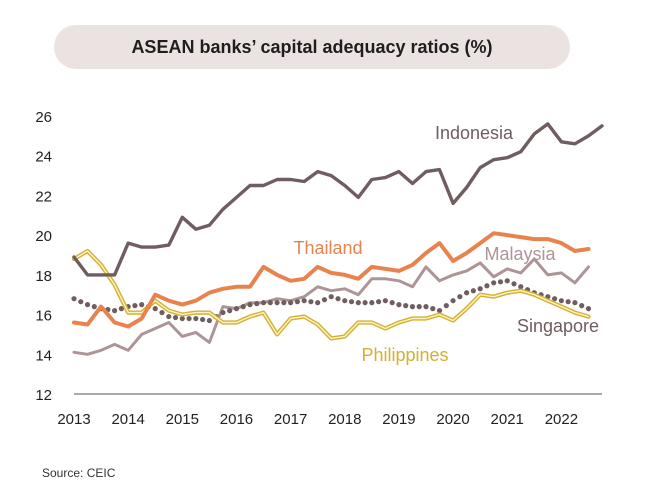  Describe the element at coordinates (43, 196) in the screenshot. I see `y-tick-label: 22` at that location.